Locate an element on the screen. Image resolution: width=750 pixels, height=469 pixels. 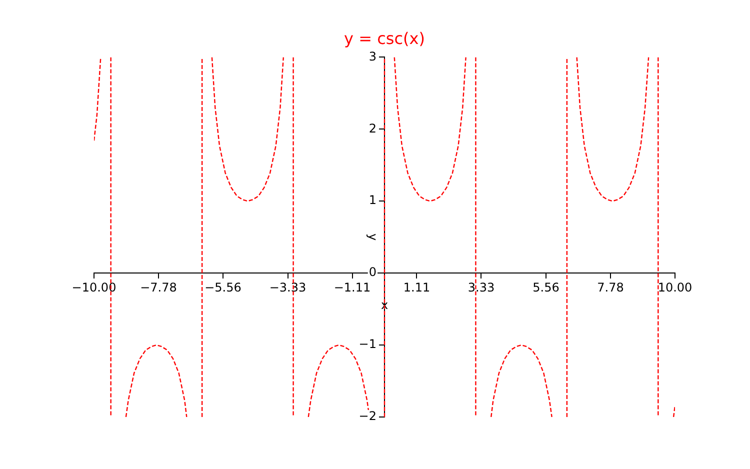
x-tick-label: −7.78 is located at coordinates (158, 287).